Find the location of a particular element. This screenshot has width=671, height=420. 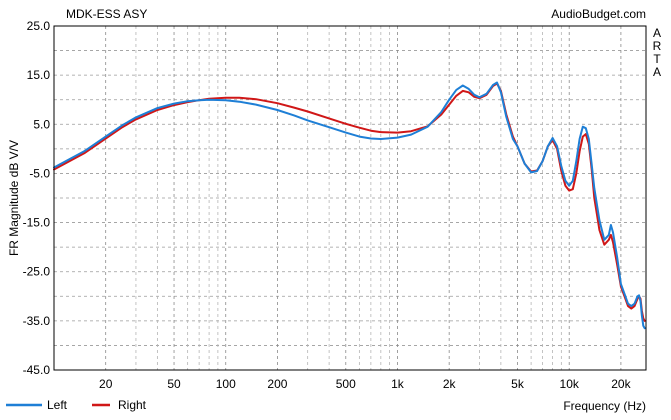

y-axis-label: FR Magnitude dB V/V is located at coordinates (14, 198).